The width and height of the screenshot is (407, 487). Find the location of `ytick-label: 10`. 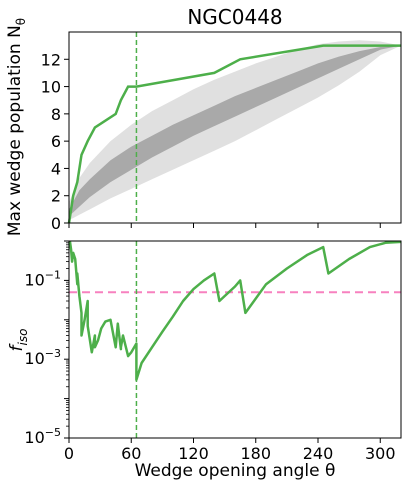

ytick-label: 10 is located at coordinates (51, 87).